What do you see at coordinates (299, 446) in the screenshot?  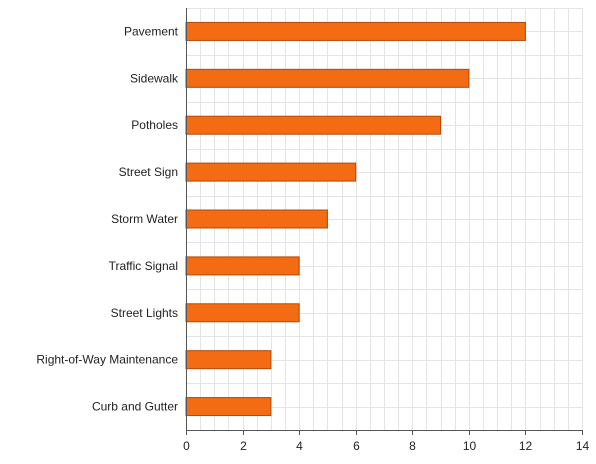 I see `x-tick-label: 4` at bounding box center [299, 446].